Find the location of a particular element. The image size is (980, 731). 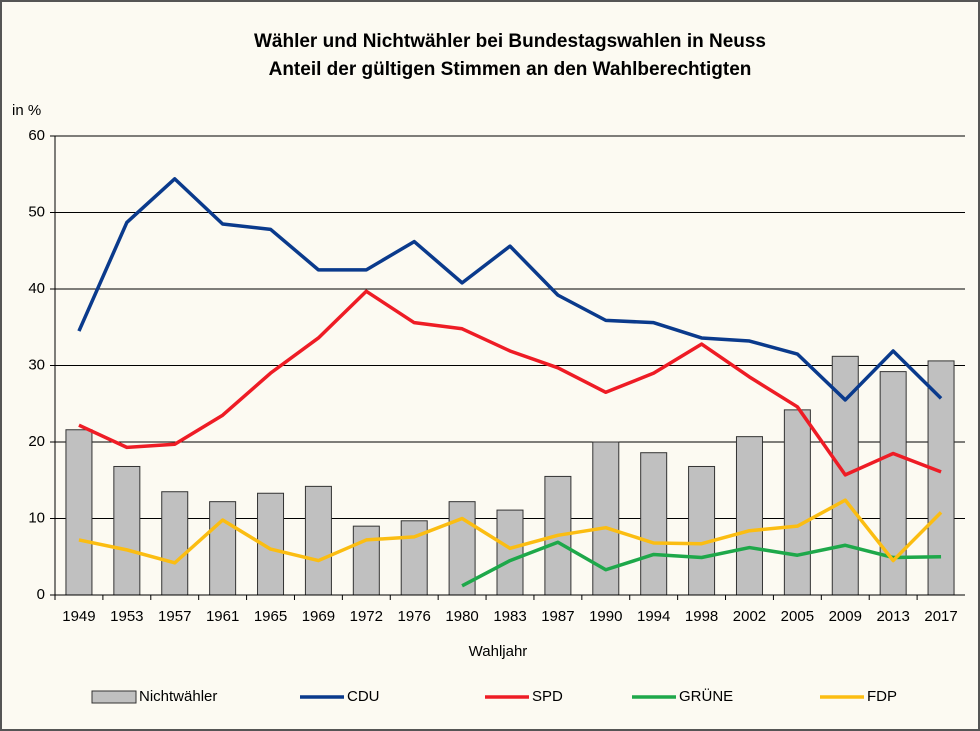

x-tick-label: 1949 is located at coordinates (78, 616).